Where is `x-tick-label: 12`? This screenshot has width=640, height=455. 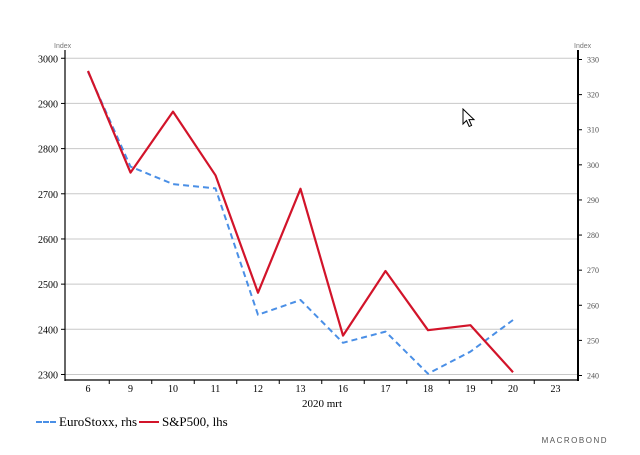
x-tick-label: 12 is located at coordinates (258, 389).